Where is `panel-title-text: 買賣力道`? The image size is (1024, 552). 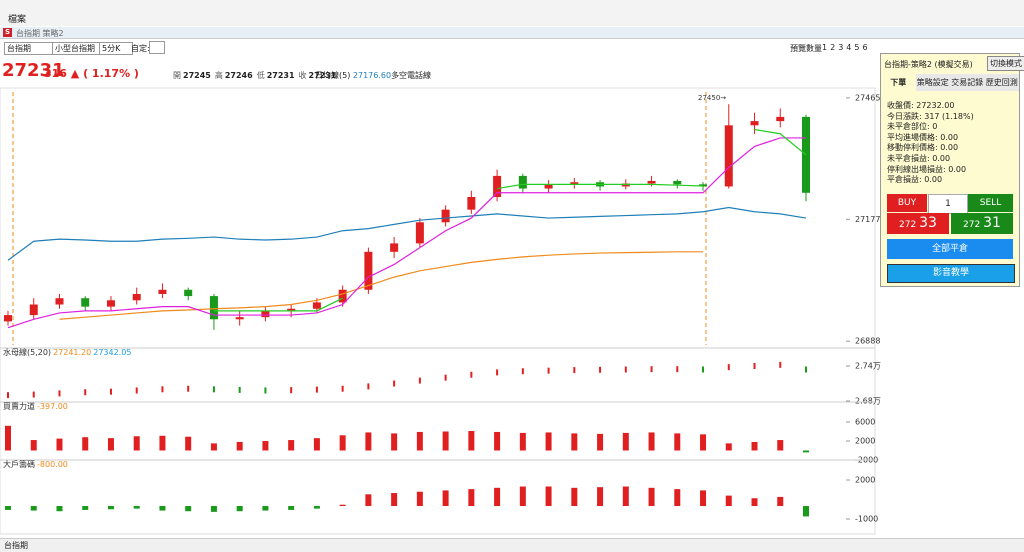 panel-title-text: 買賣力道 is located at coordinates (19, 406).